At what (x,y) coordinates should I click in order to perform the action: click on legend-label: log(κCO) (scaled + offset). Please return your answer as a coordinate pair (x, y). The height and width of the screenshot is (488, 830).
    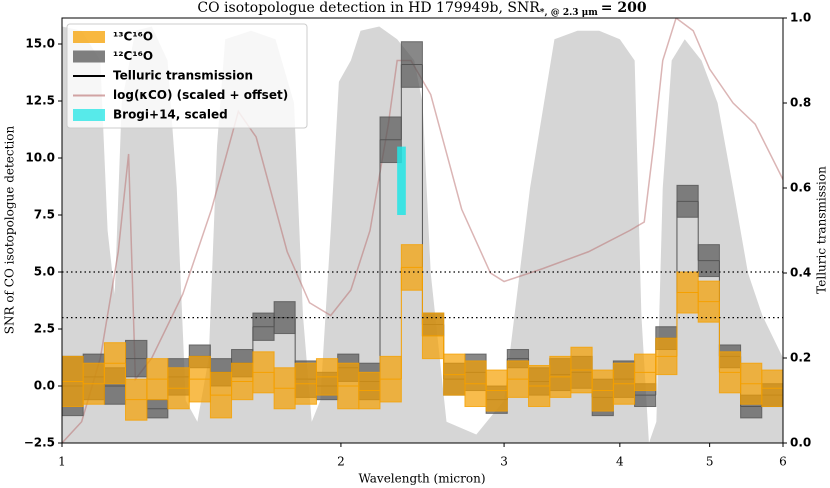
    Looking at the image, I should click on (200, 95).